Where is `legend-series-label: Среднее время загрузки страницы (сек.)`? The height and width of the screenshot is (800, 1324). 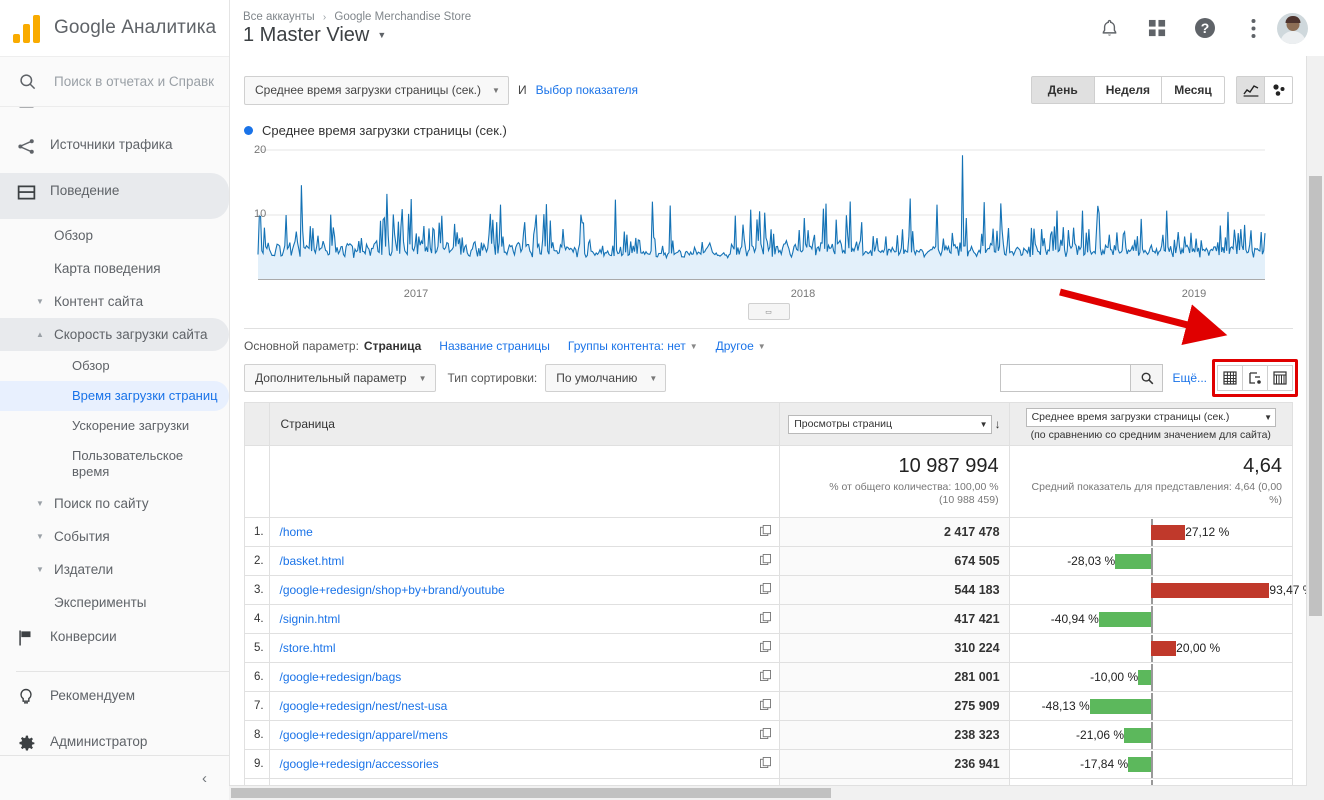 legend-series-label: Среднее время загрузки страницы (сек.) is located at coordinates (384, 130).